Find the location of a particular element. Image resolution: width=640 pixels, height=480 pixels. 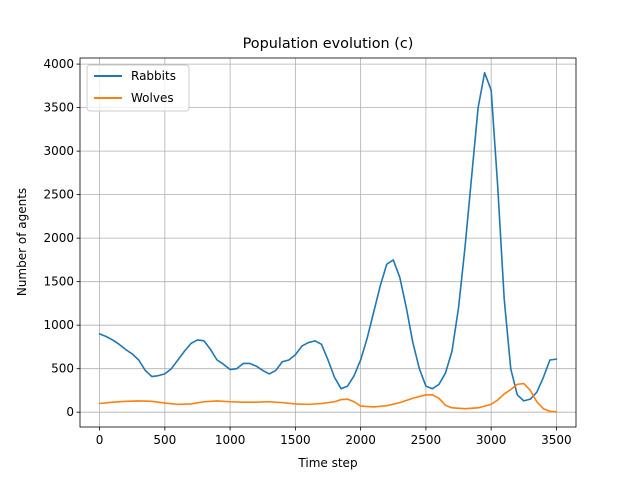

x-tick-label: 0 is located at coordinates (100, 440).